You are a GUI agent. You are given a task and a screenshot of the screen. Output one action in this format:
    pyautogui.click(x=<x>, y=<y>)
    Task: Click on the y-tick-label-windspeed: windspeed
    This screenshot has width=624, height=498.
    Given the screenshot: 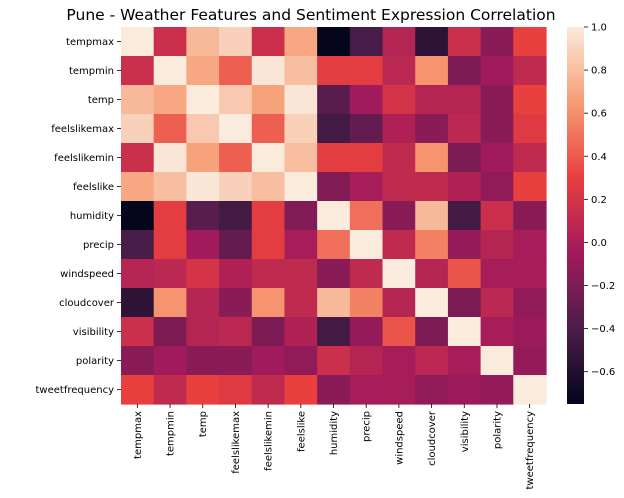 What is the action you would take?
    pyautogui.click(x=87, y=274)
    